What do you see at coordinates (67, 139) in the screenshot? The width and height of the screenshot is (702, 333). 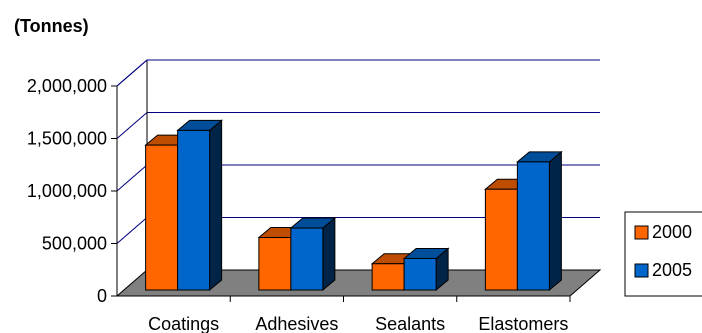 I see `y-tick-label: 1,500,000` at bounding box center [67, 139].